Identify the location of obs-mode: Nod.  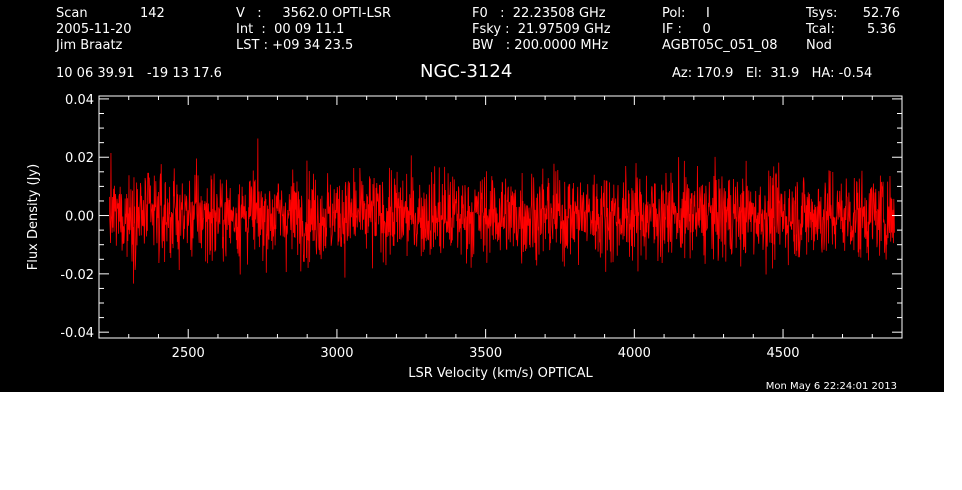
(819, 45).